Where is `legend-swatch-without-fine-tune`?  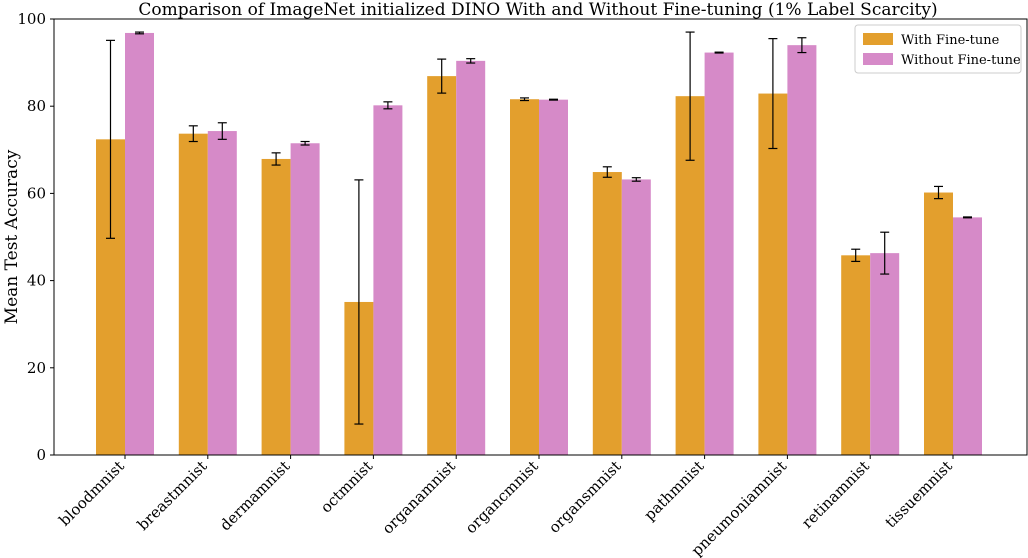
legend-swatch-without-fine-tune is located at coordinates (878, 59).